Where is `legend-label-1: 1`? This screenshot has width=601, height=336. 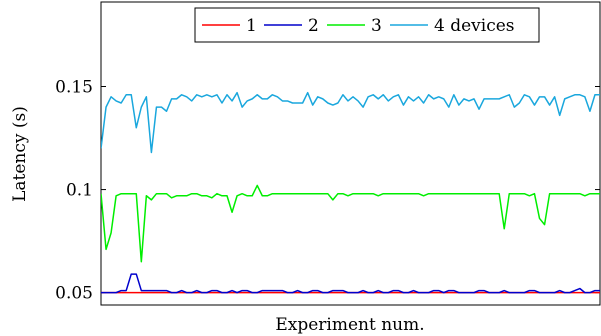 legend-label-1: 1 is located at coordinates (251, 26).